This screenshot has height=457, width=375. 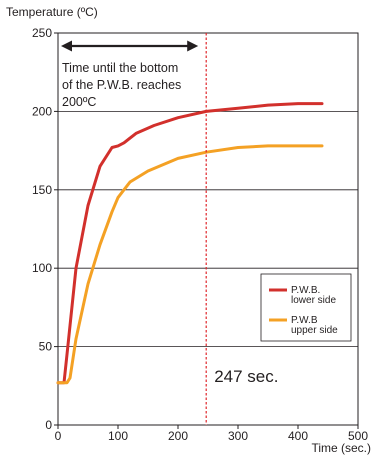 What do you see at coordinates (42, 190) in the screenshot?
I see `y-tick-label: 150` at bounding box center [42, 190].